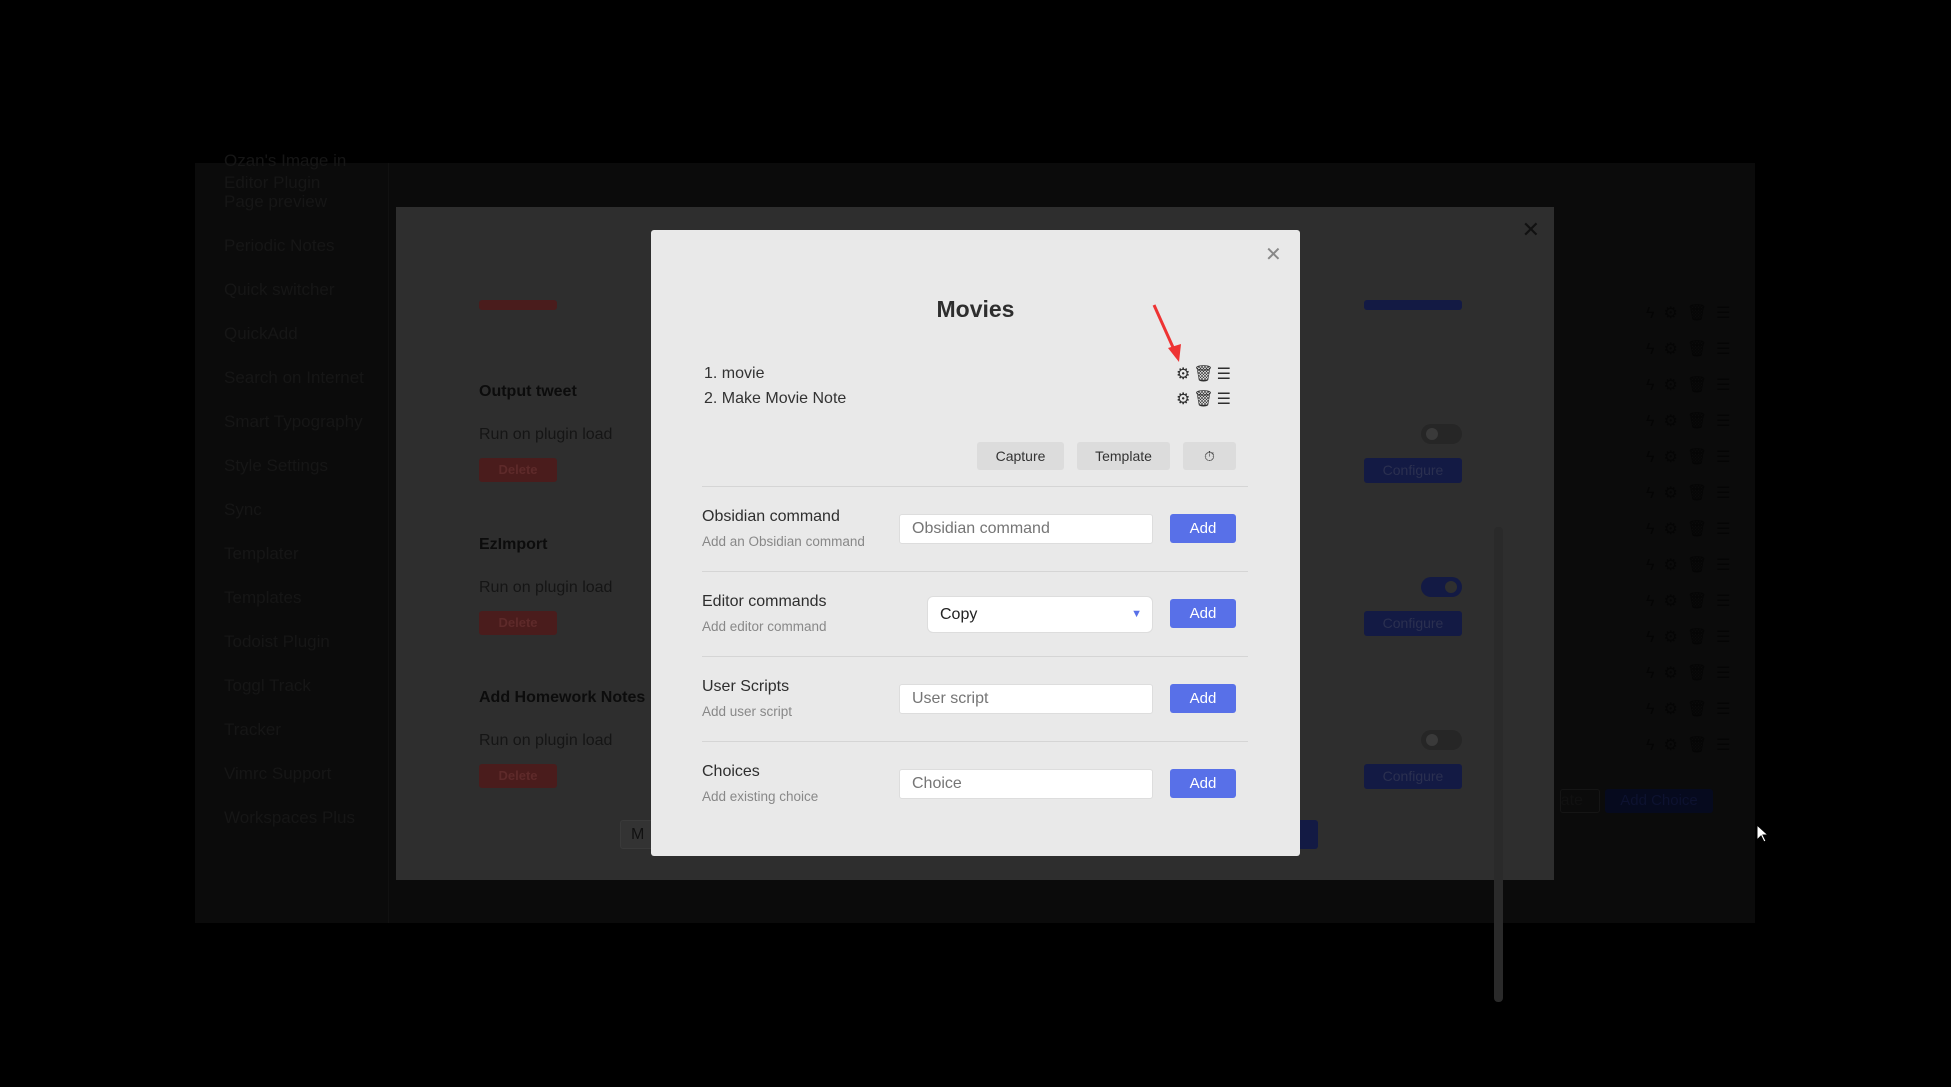 Image resolution: width=1951 pixels, height=1087 pixels. What do you see at coordinates (1040, 614) in the screenshot?
I see `editor-command-select: Copy ▼` at bounding box center [1040, 614].